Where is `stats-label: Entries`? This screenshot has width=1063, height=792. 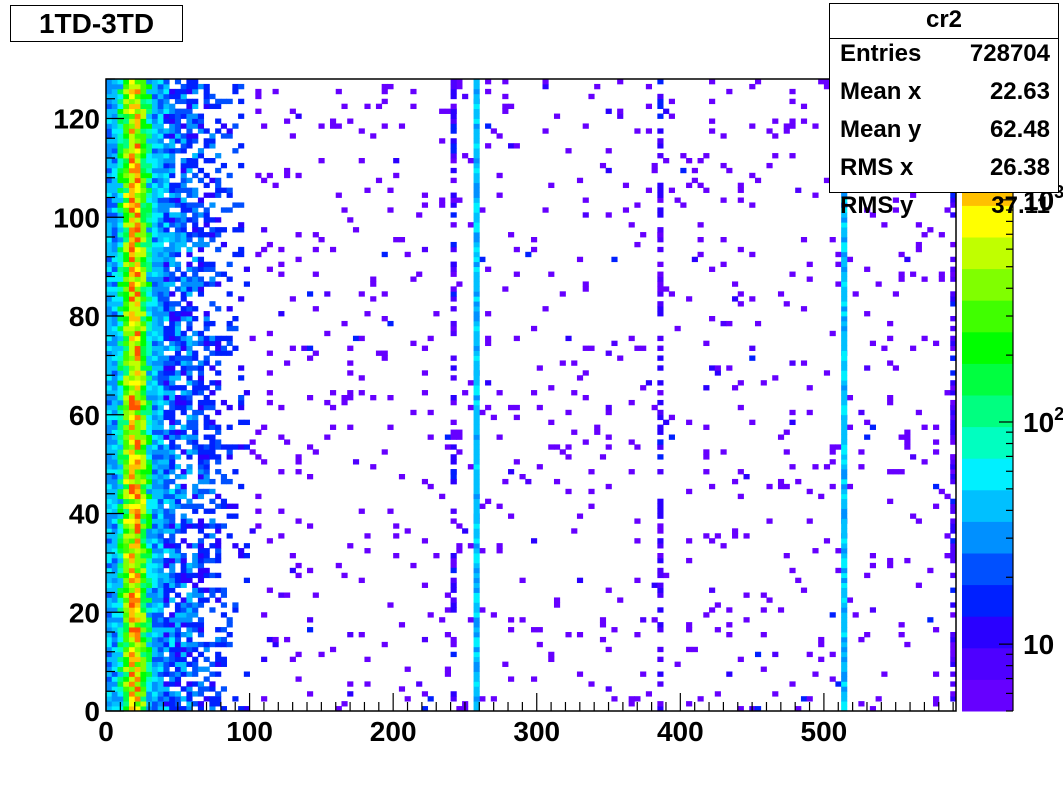 stats-label: Entries is located at coordinates (881, 53).